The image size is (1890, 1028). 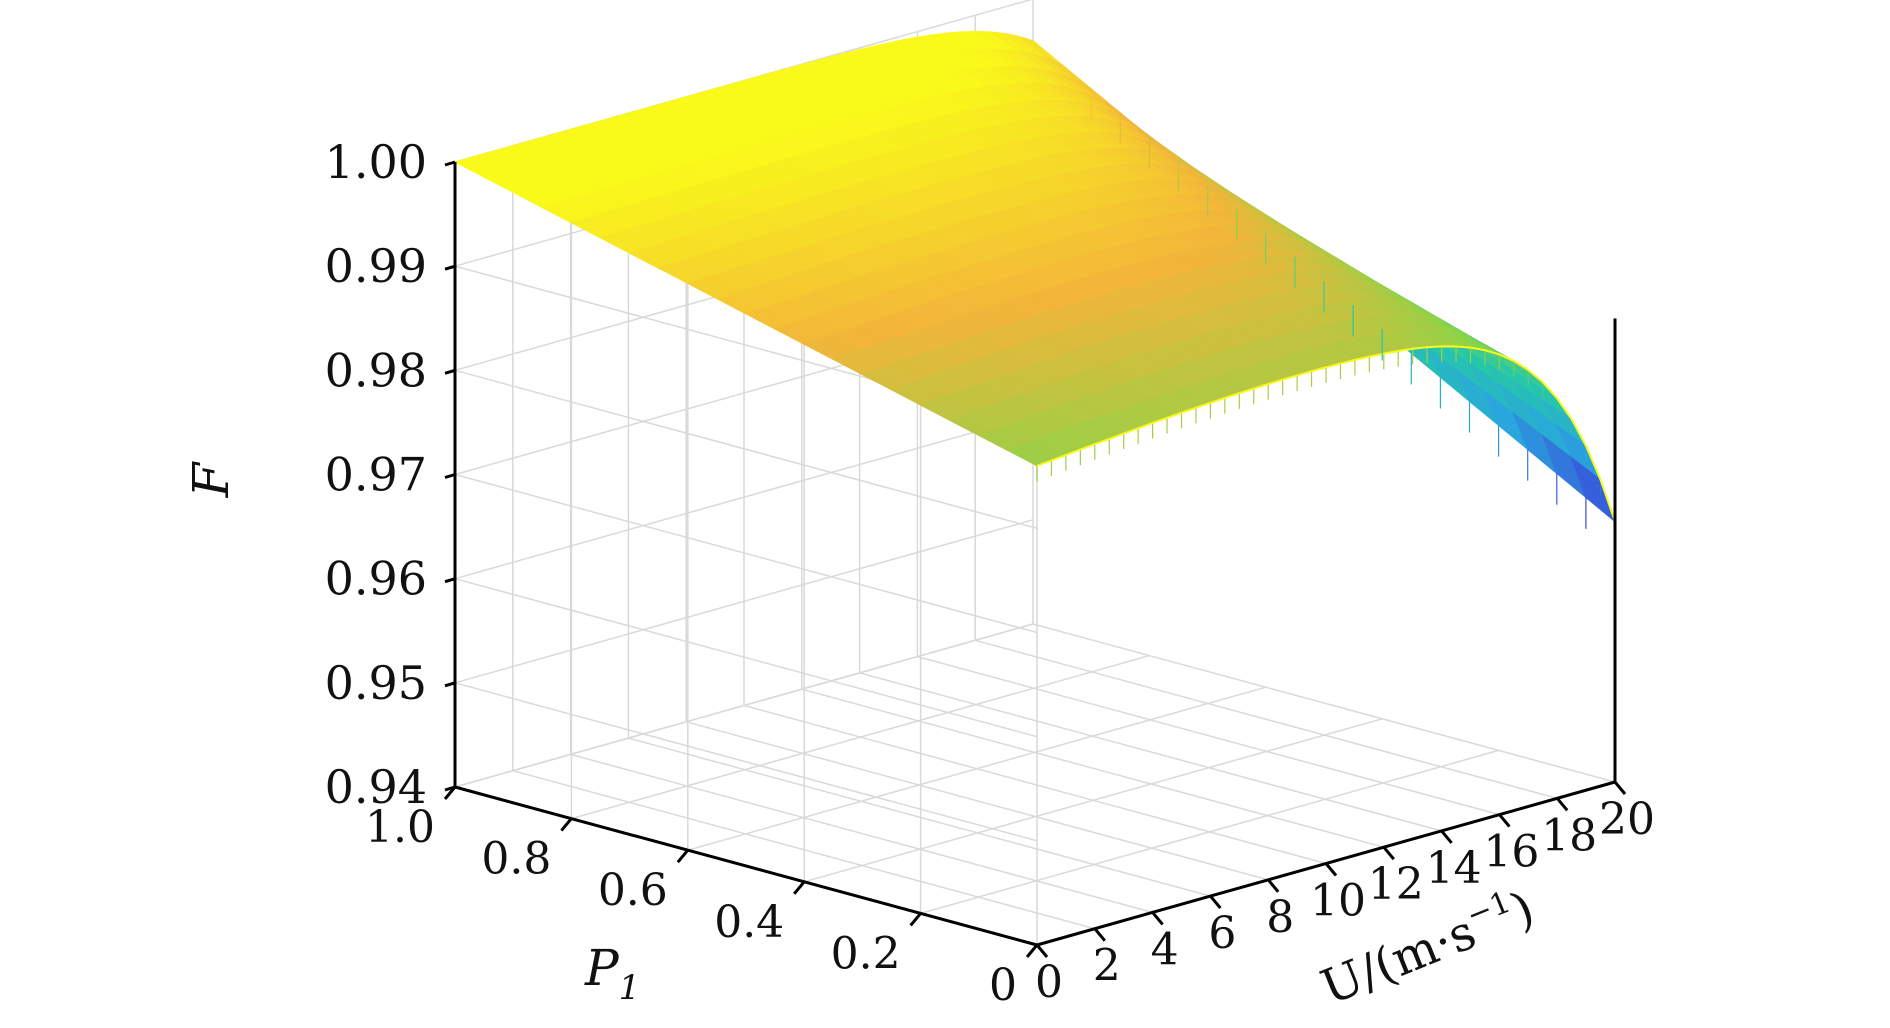 I want to click on u-tick-label: 16, so click(x=1511, y=852).